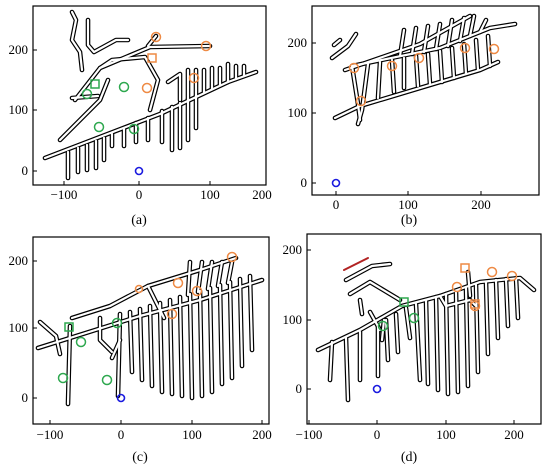 Image resolution: width=550 pixels, height=466 pixels. Describe the element at coordinates (110, 107) in the screenshot. I see `green-markers-a` at that location.